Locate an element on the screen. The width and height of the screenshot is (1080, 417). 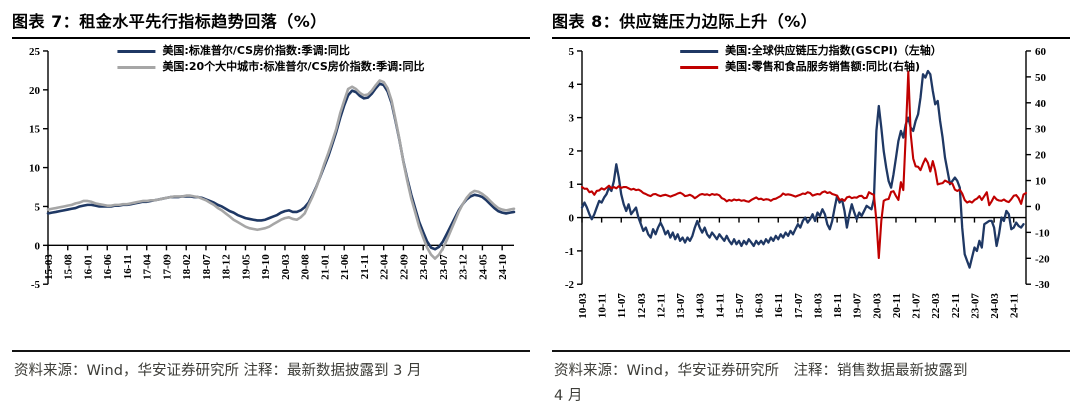
svg-text: 22-04 is located at coordinates (385, 267).